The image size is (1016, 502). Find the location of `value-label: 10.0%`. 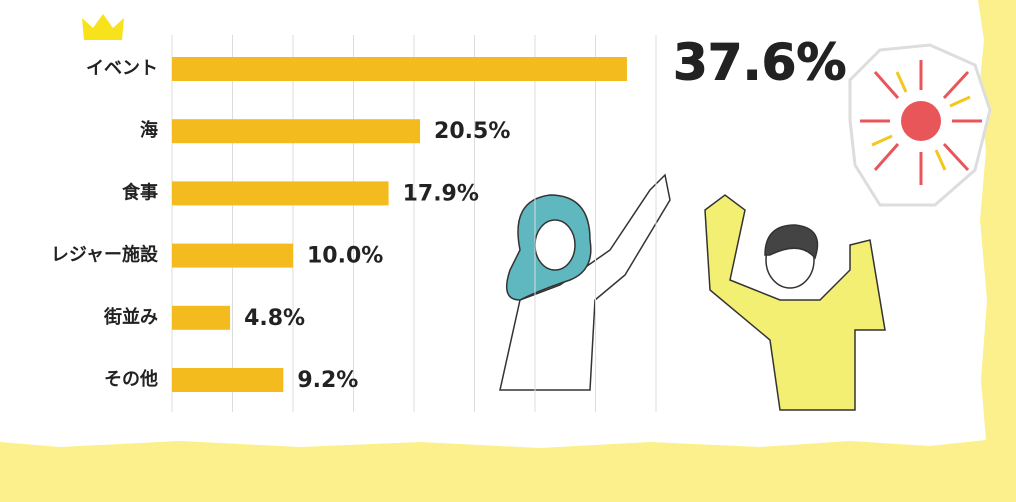

value-label: 10.0% is located at coordinates (345, 256).